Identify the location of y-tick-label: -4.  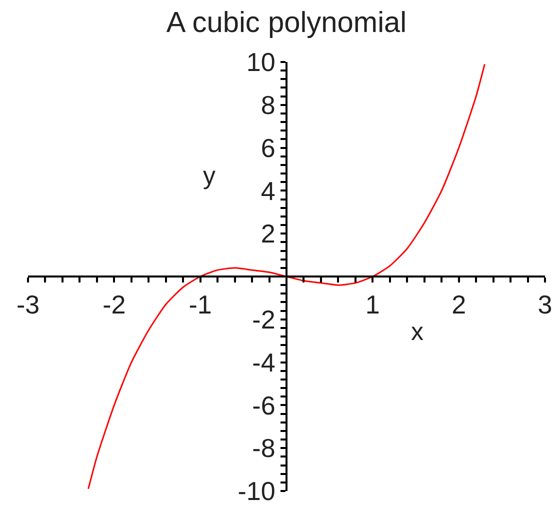
(264, 362).